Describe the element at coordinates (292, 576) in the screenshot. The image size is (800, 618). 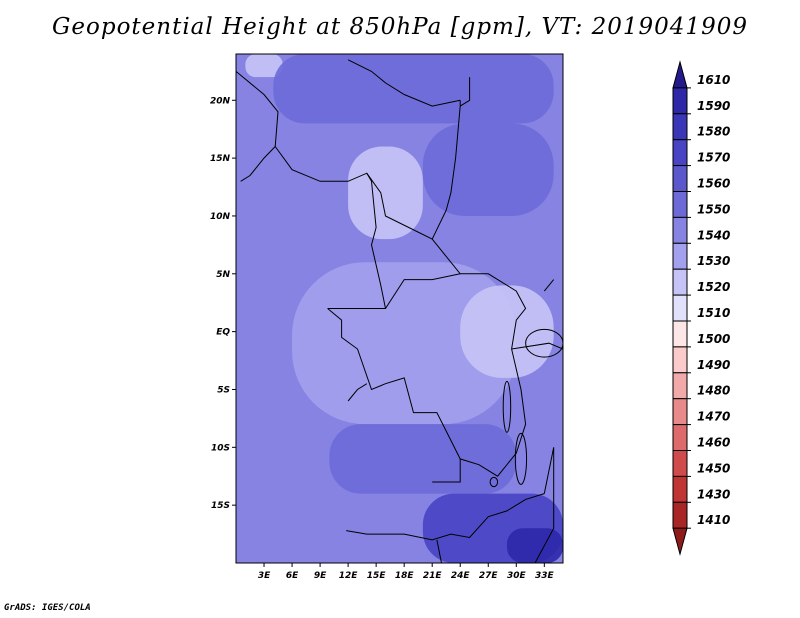
I see `x-tick-label: 6E` at that location.